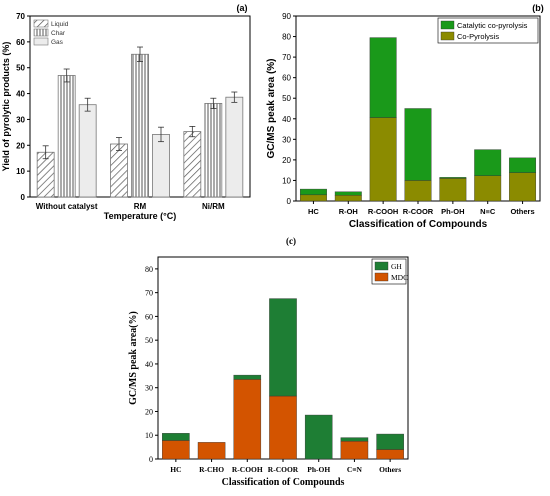 The width and height of the screenshot is (550, 496). Describe the element at coordinates (213, 206) in the screenshot. I see `x-tick-label: Ni/RM` at that location.